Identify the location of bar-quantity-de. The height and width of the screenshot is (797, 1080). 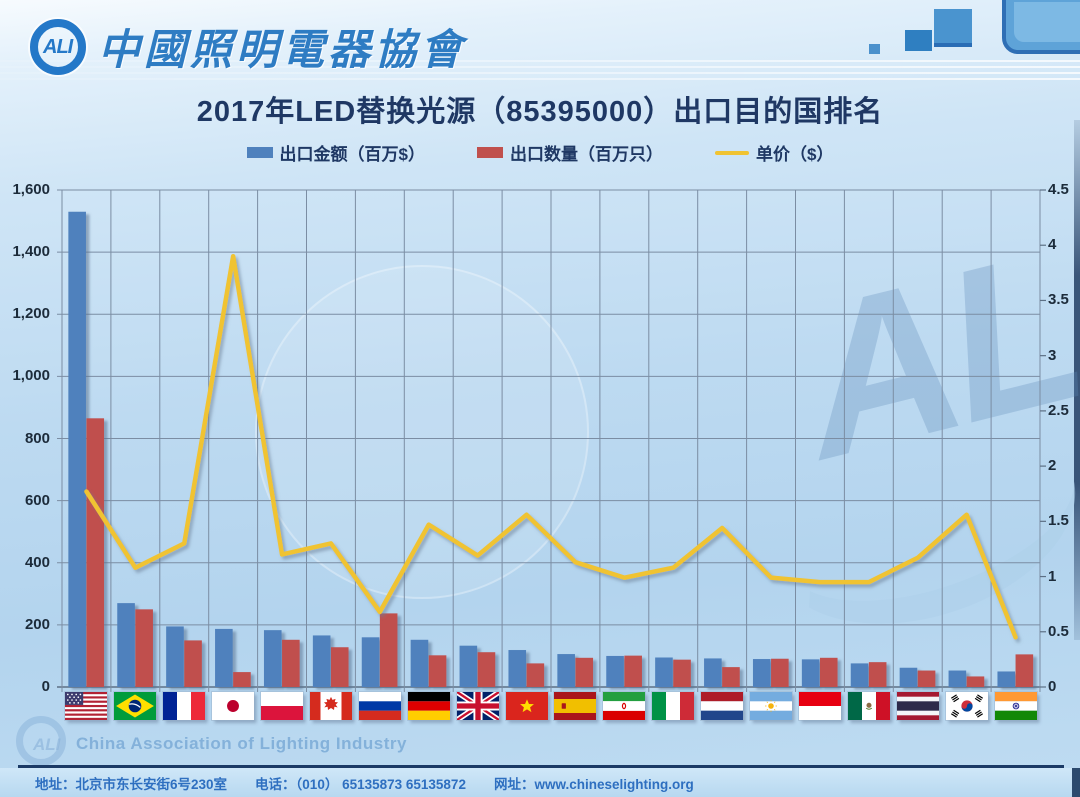
(437, 671).